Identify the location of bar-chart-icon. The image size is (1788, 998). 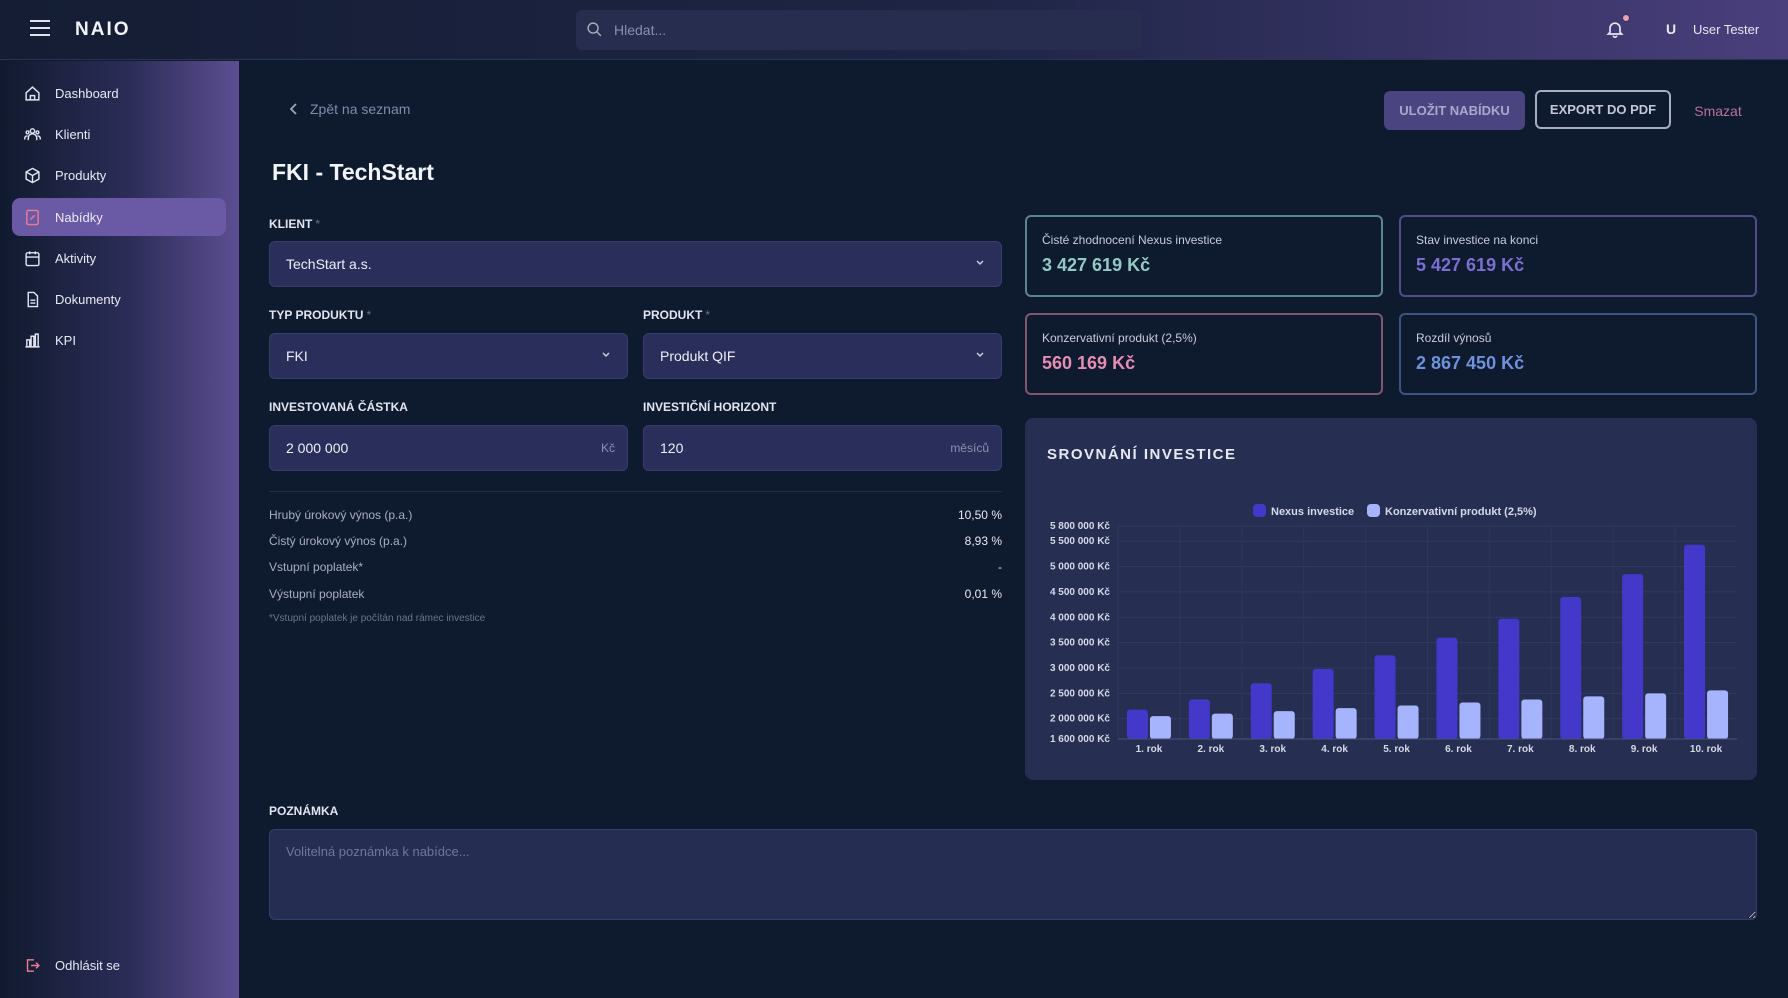
(32, 340).